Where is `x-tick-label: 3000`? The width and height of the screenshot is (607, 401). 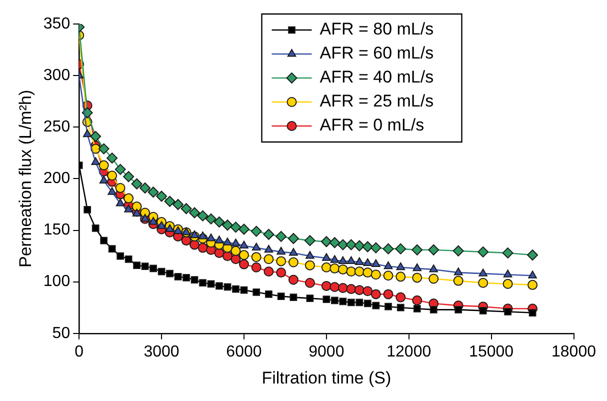
x-tick-label: 3000 is located at coordinates (162, 351).